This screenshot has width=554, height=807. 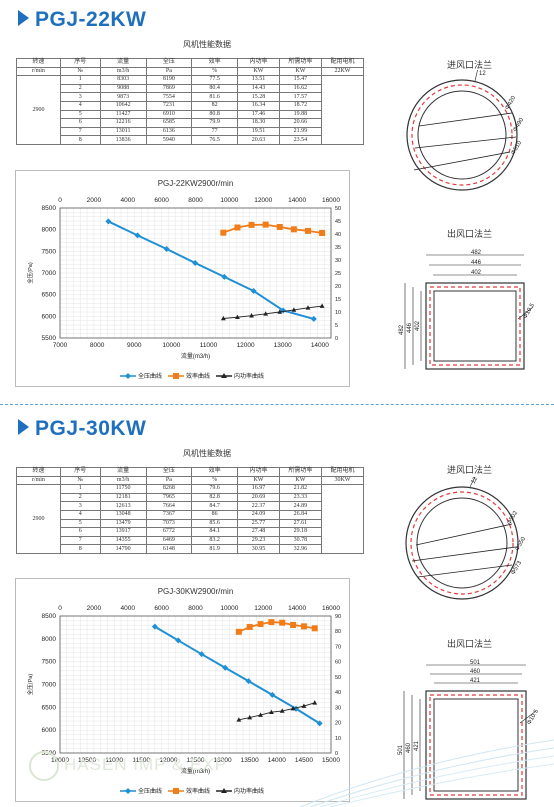 I want to click on watermark-waves, so click(x=291, y=773).